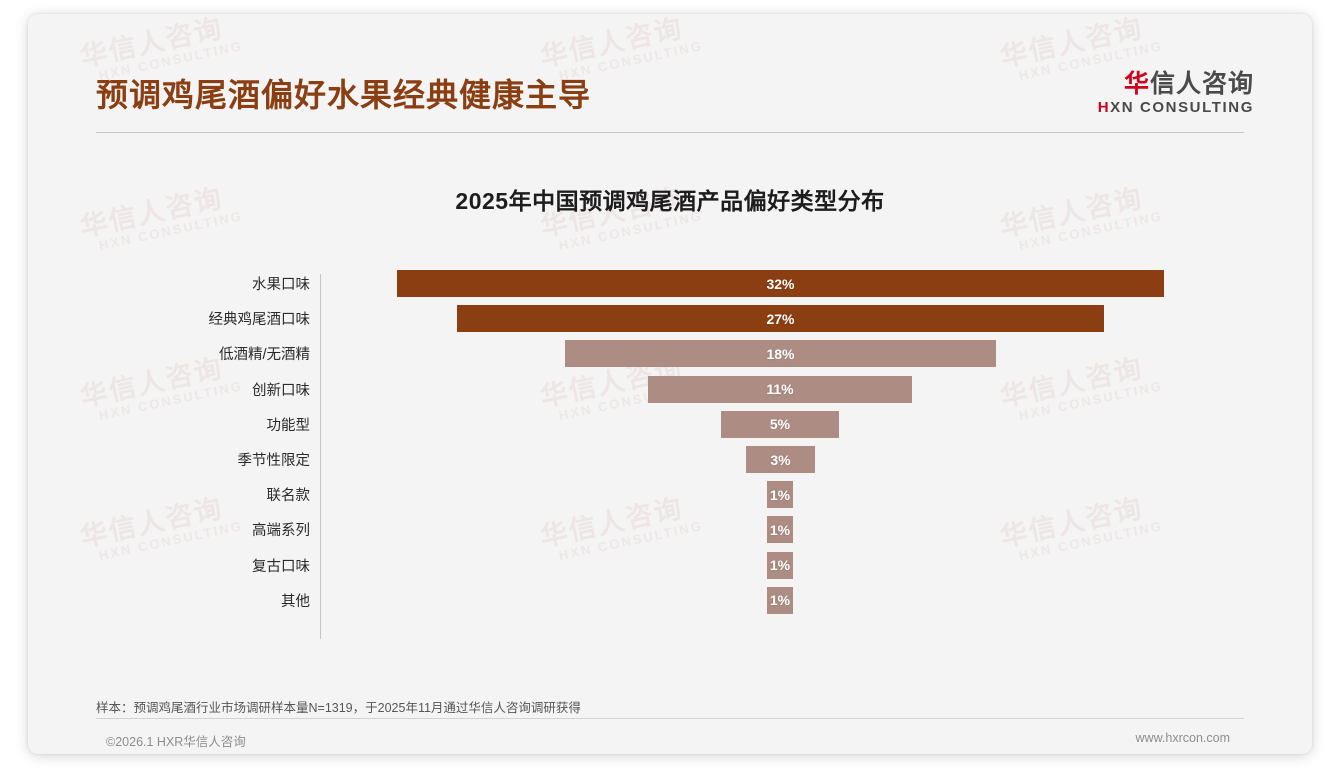 The image size is (1340, 780). Describe the element at coordinates (670, 718) in the screenshot. I see `footer-divider` at that location.